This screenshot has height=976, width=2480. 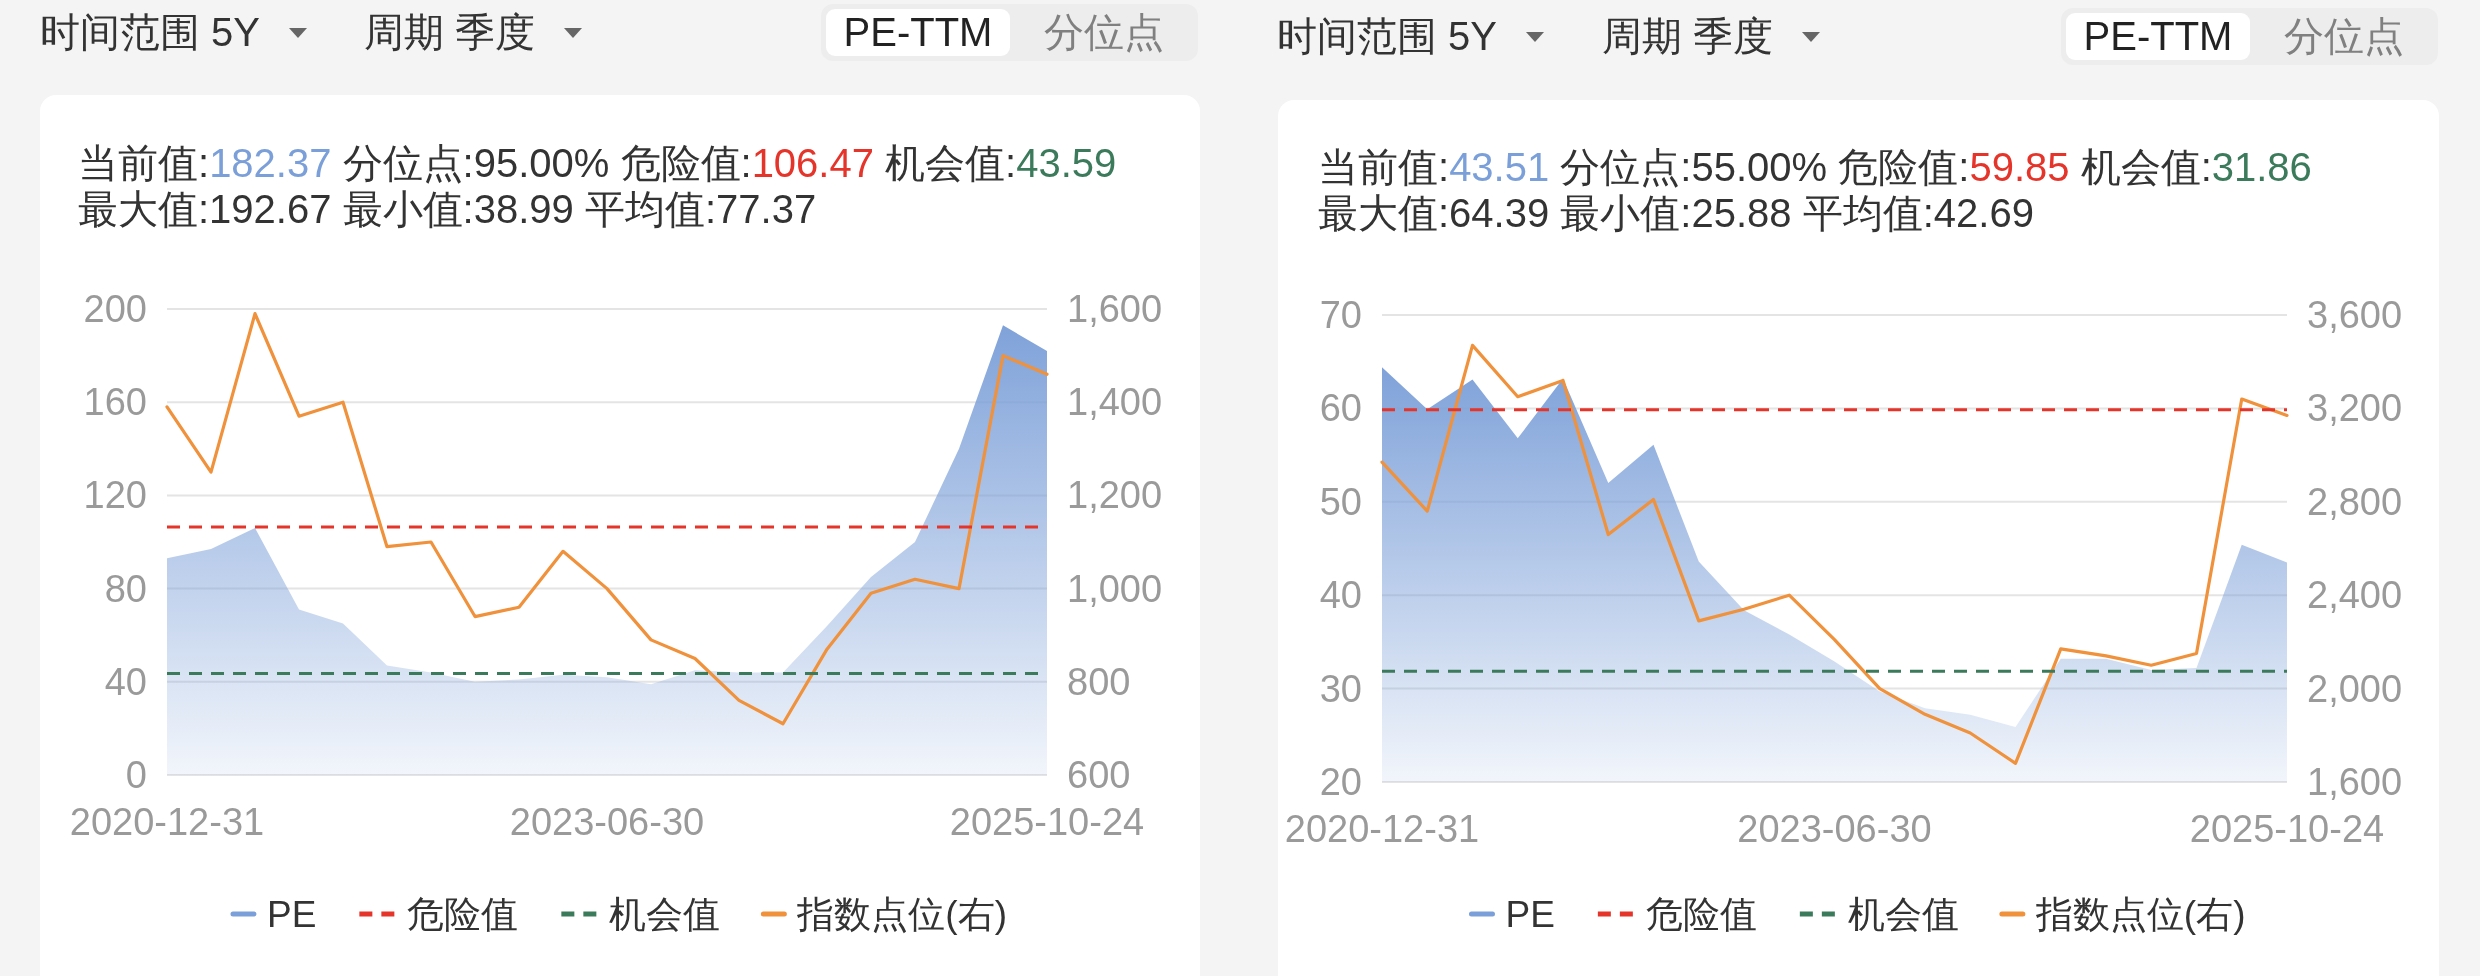 I want to click on text: 机会值:31.86, so click(x=2196, y=167).